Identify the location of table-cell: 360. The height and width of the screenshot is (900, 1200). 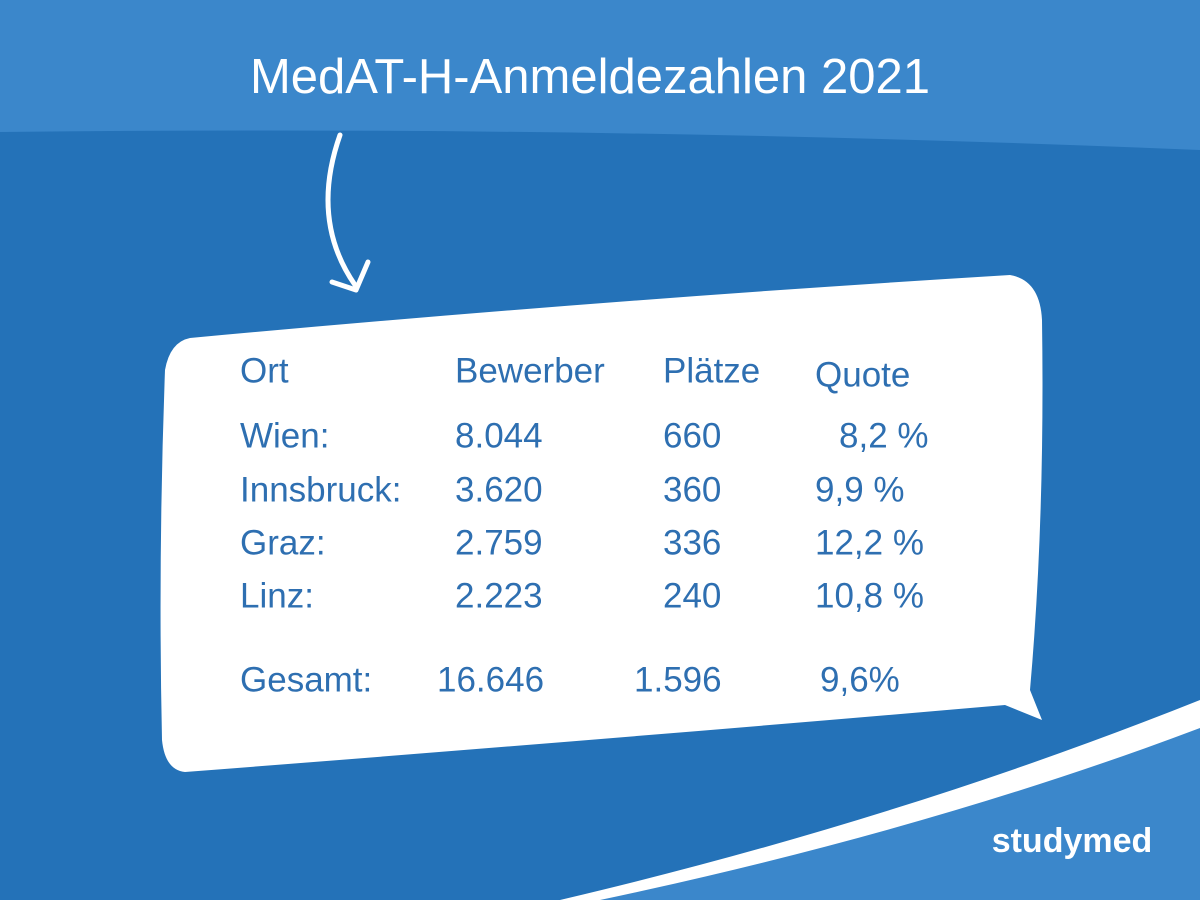
(692, 489).